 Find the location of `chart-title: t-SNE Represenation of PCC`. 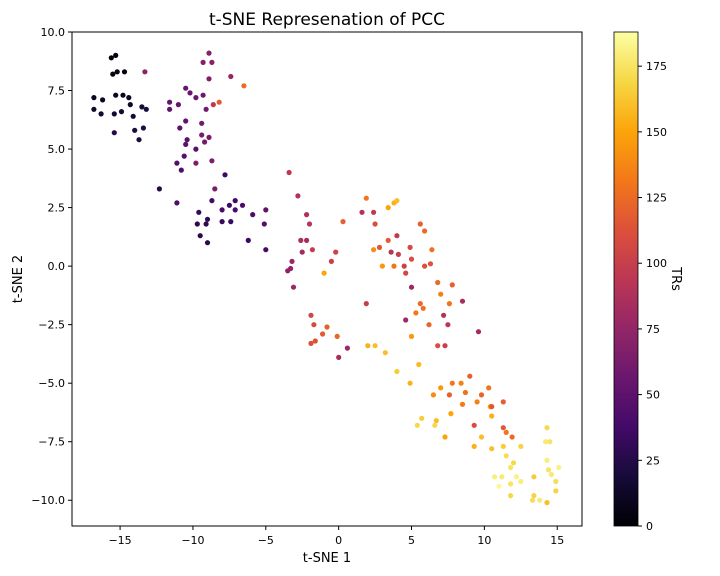

chart-title: t-SNE Represenation of PCC is located at coordinates (327, 20).